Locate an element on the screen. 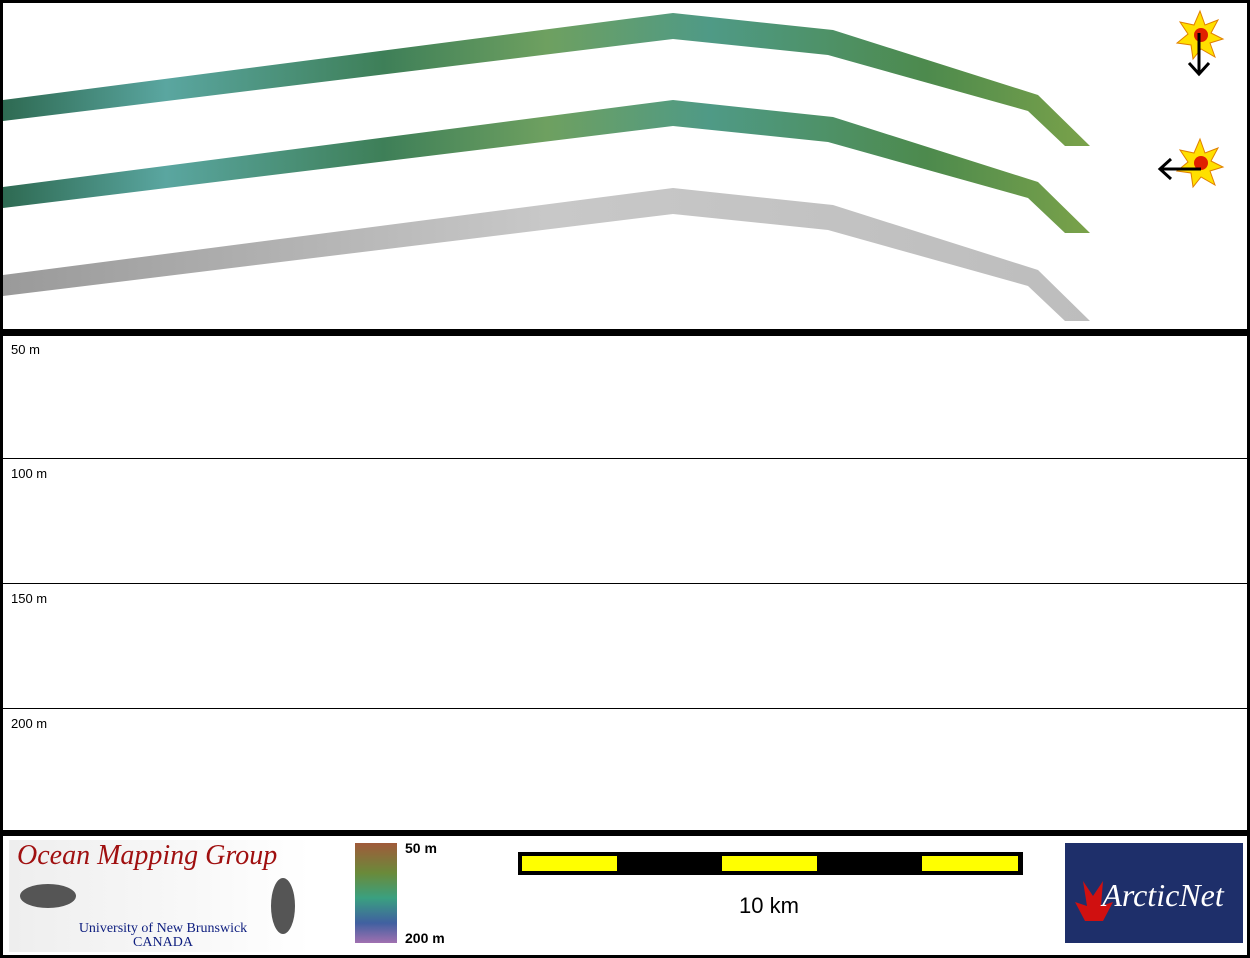 The width and height of the screenshot is (1250, 958). logo-right is located at coordinates (1154, 893).